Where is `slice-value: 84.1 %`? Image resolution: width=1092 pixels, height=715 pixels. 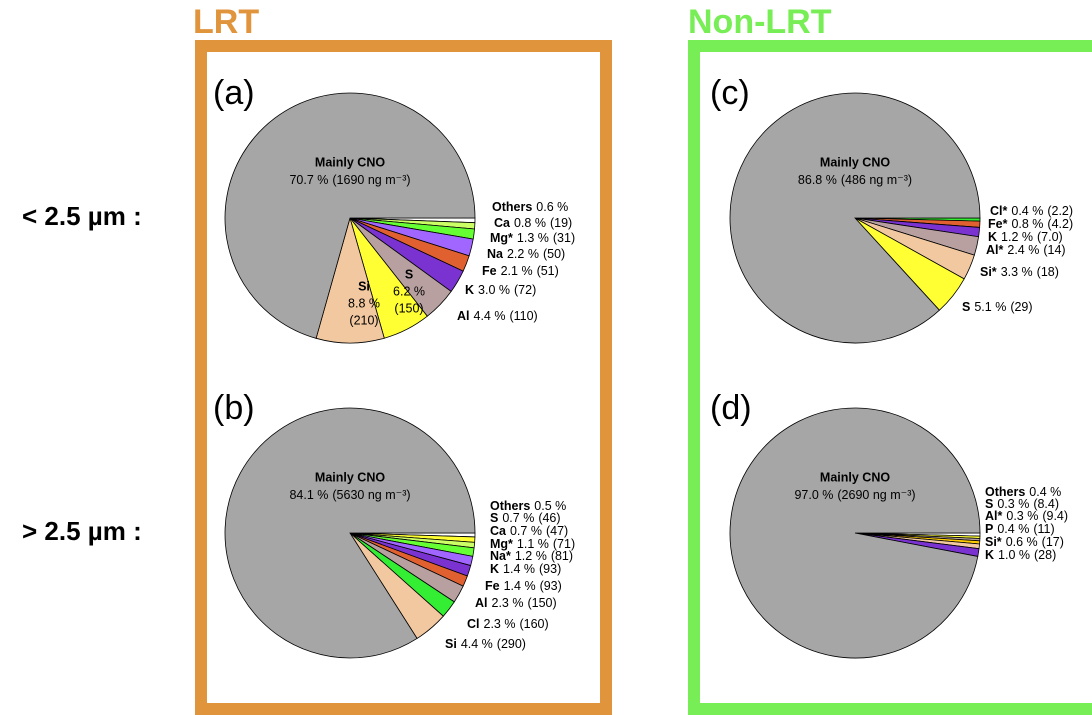
slice-value: 84.1 % is located at coordinates (308, 495).